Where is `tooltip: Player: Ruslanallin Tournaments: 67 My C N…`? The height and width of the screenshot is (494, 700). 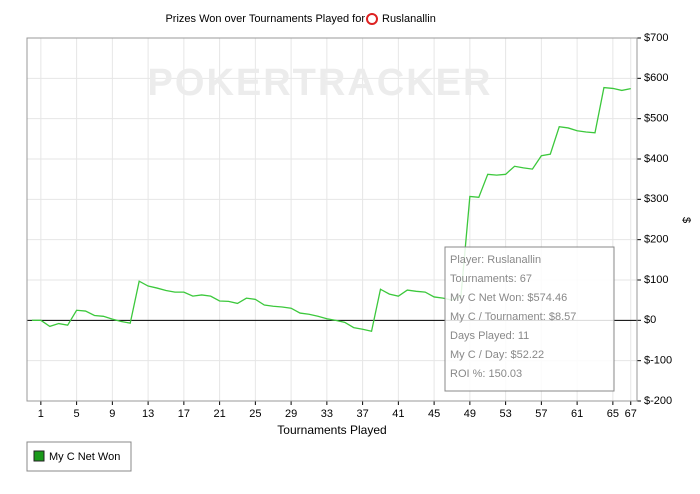
tooltip: Player: Ruslanallin Tournaments: 67 My C N… is located at coordinates (529, 319).